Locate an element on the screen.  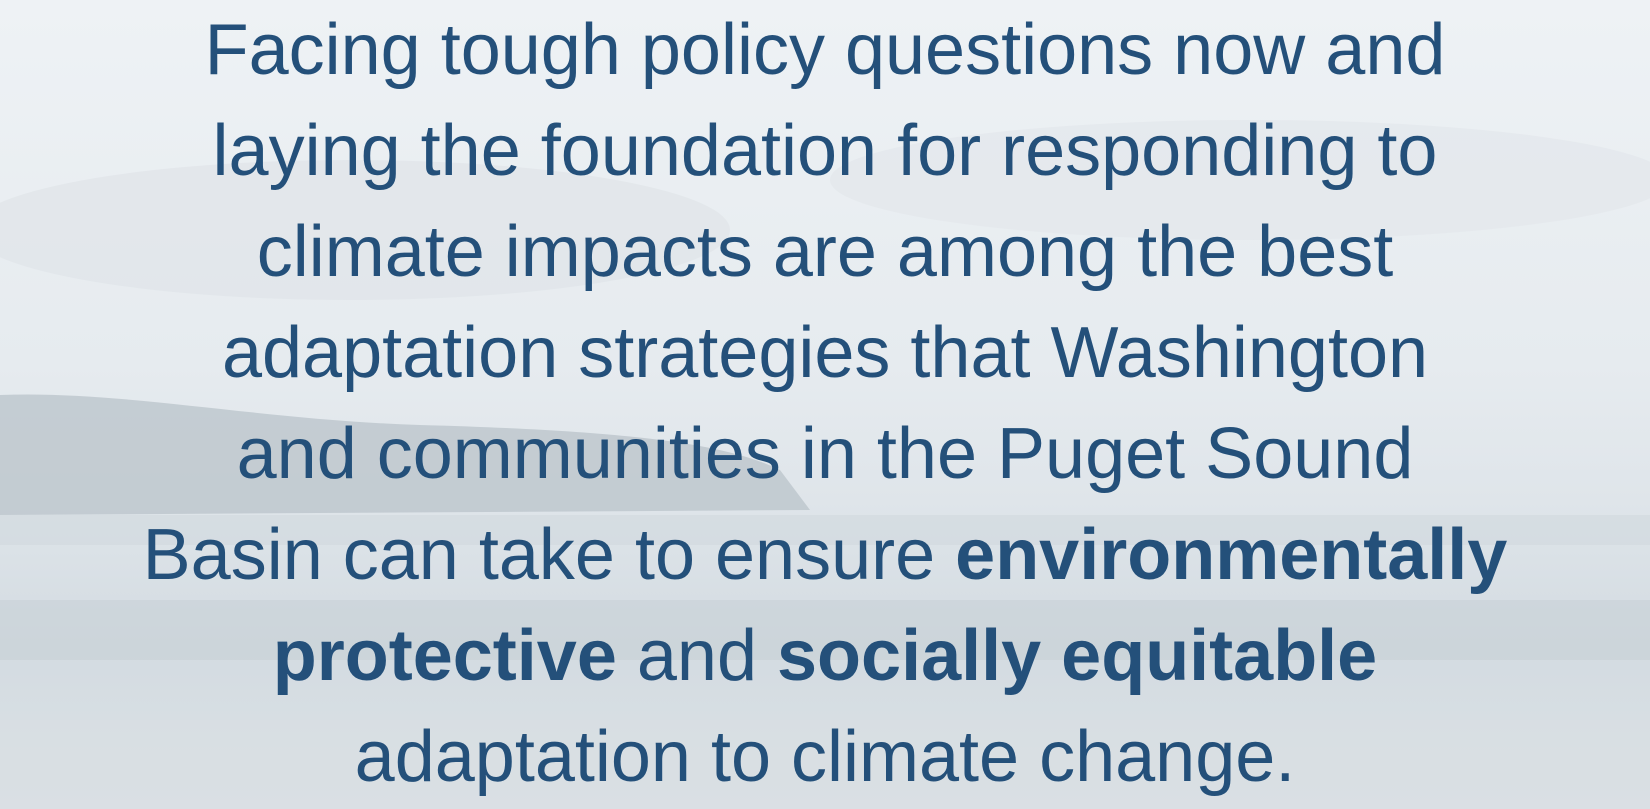
text: laying the foundation for responding to is located at coordinates (825, 151).